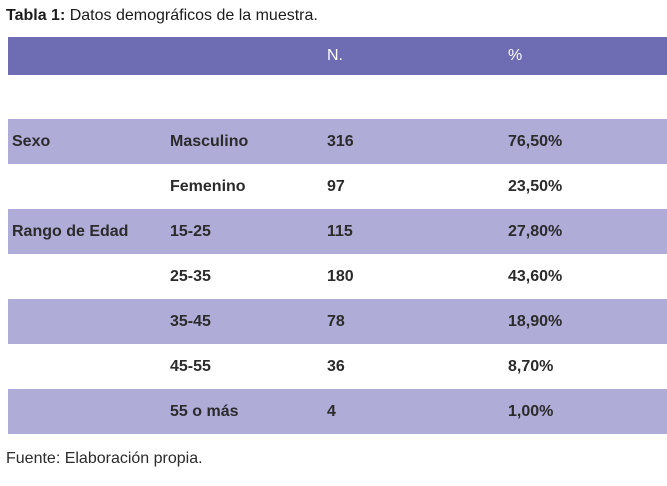  Describe the element at coordinates (190, 276) in the screenshot. I see `row-category-cell: 25-35` at that location.